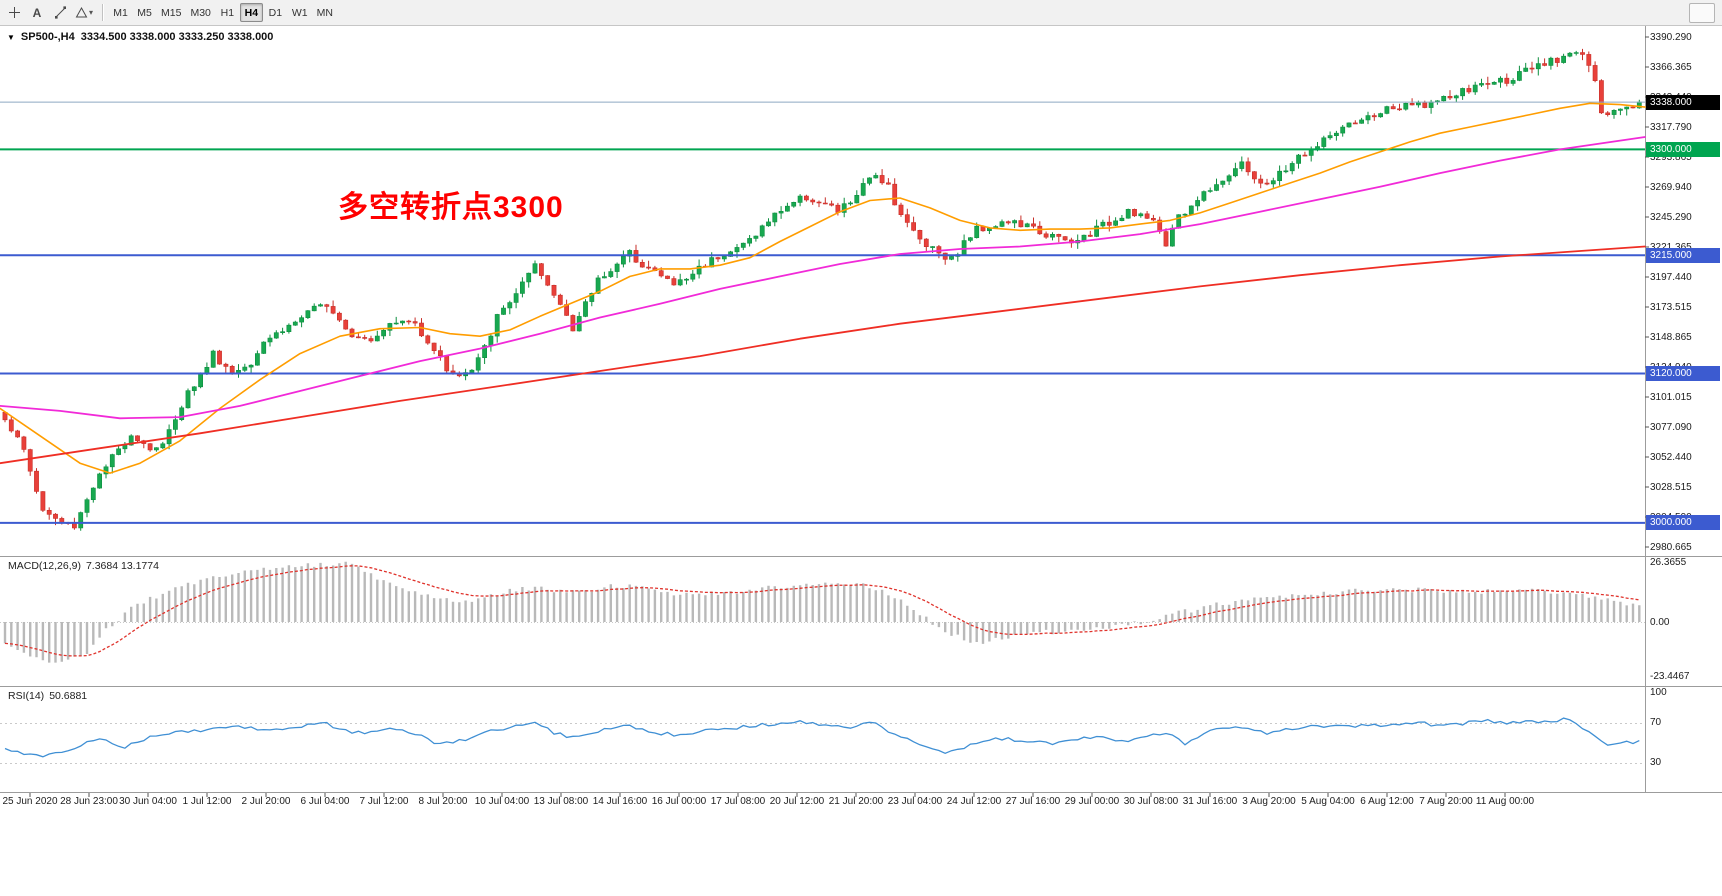  What do you see at coordinates (1328, 801) in the screenshot?
I see `time-axis-label: 5 Aug 04:00` at bounding box center [1328, 801].